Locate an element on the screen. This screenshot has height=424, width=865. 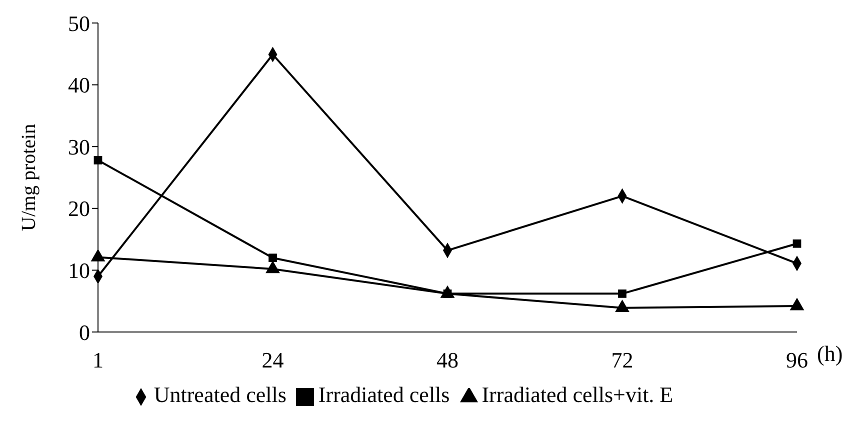
y-axis-title: U/mg protein is located at coordinates (29, 178).